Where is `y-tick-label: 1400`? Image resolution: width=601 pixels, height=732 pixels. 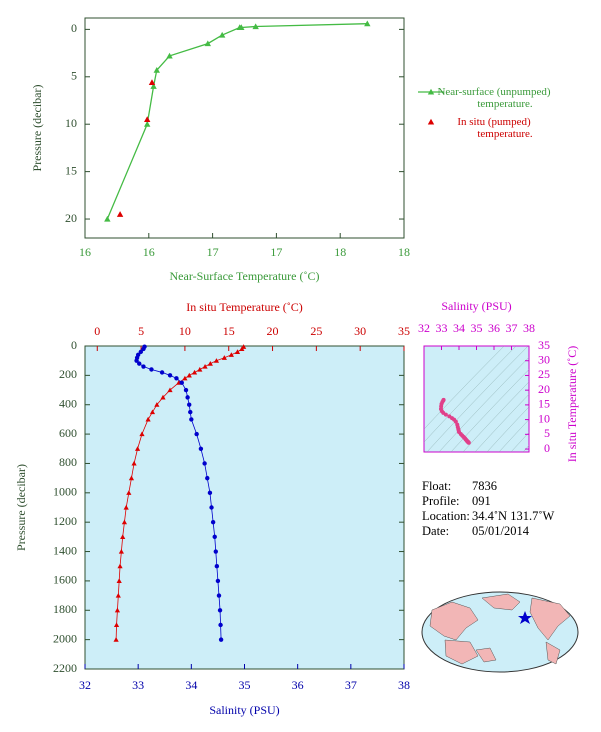 y-tick-label: 1400 is located at coordinates (65, 550).